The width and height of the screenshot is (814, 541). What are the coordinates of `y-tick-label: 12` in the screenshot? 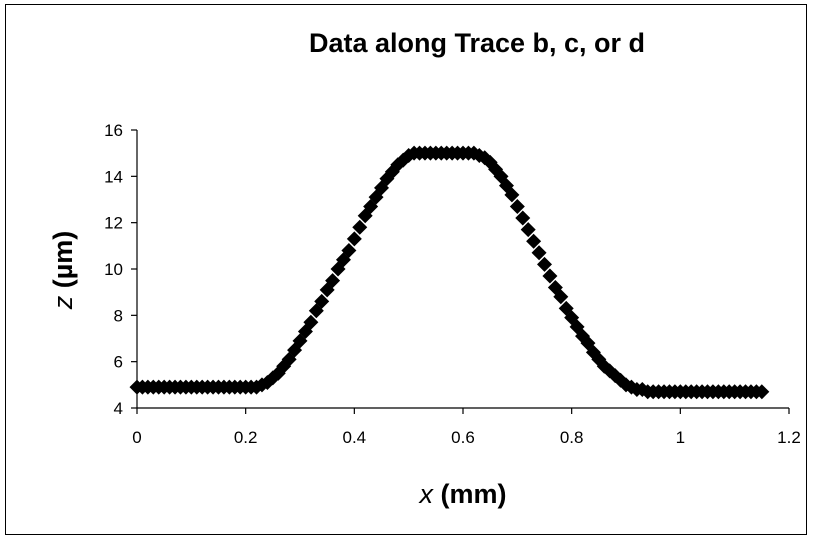 It's located at (113, 223).